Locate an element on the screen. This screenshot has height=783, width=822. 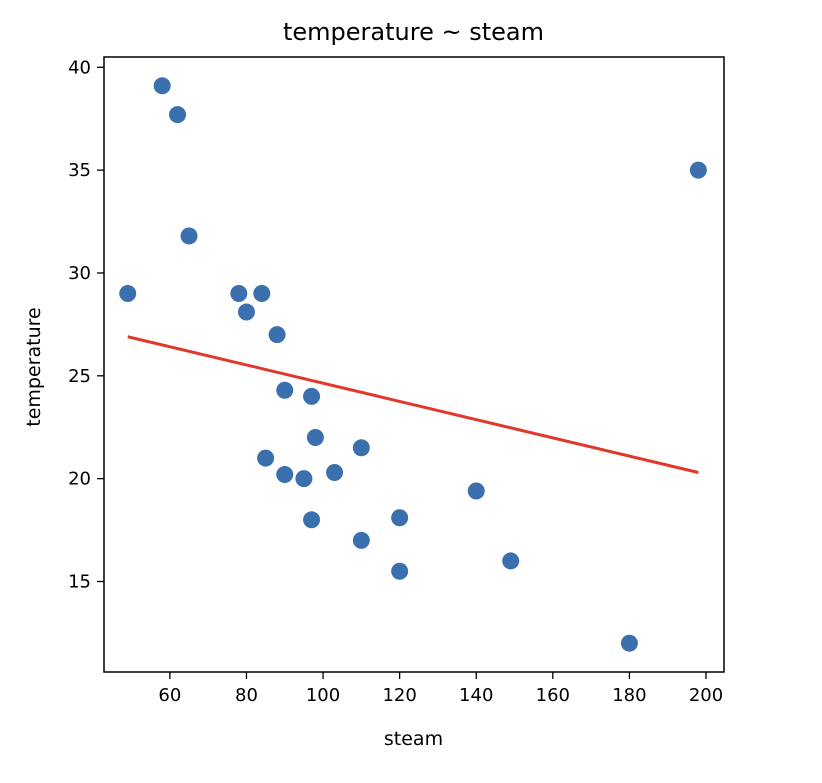
y-tick-label: 25 is located at coordinates (79, 376).